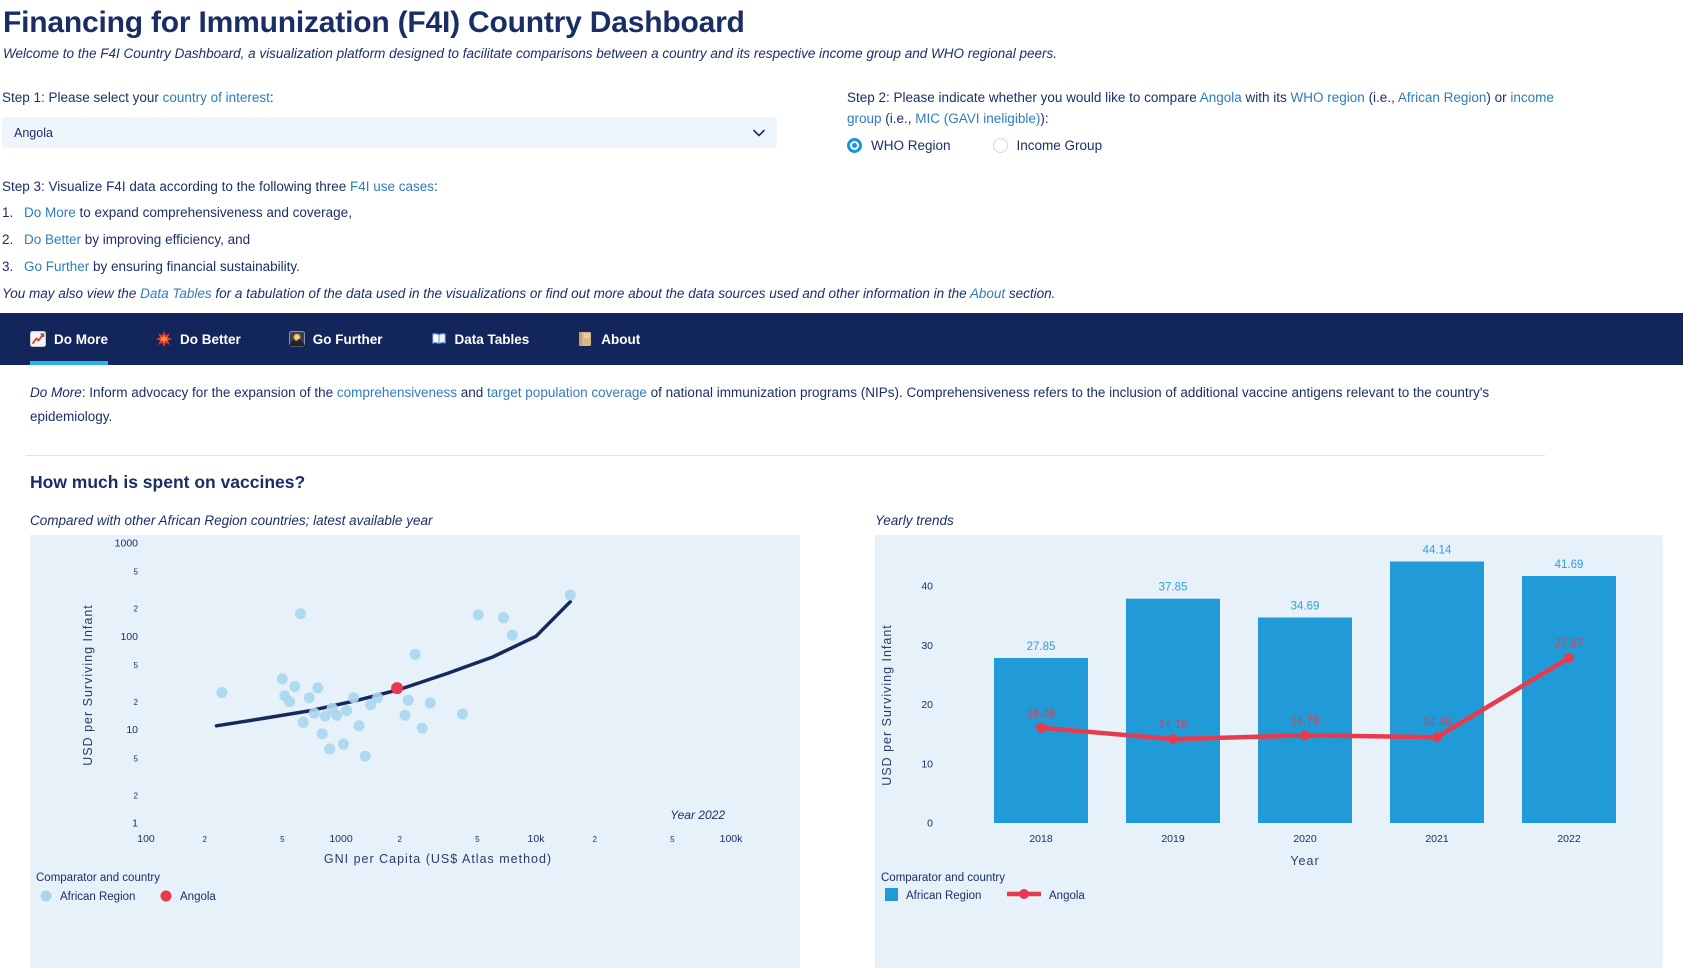  Describe the element at coordinates (389, 132) in the screenshot. I see `country-select: Angola` at that location.